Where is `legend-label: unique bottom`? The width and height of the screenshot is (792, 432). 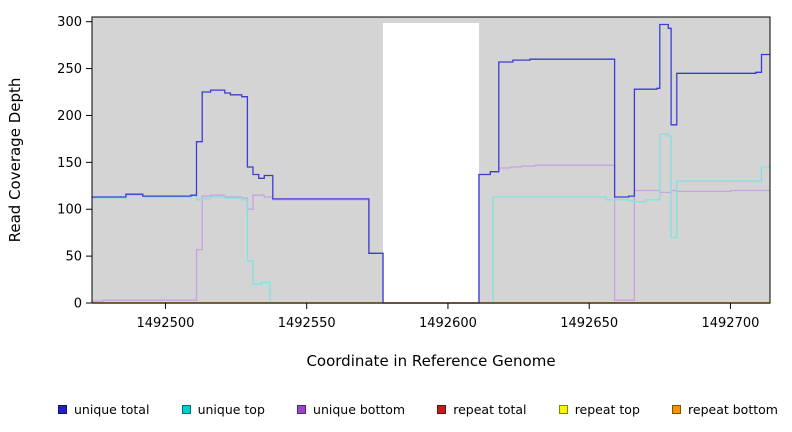 legend-label: unique bottom is located at coordinates (359, 409).